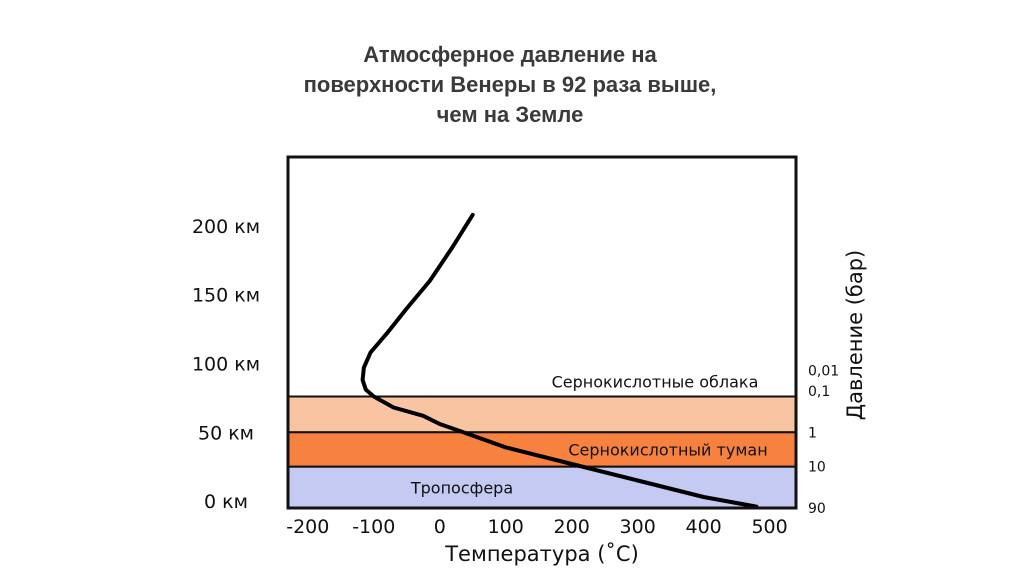  Describe the element at coordinates (817, 509) in the screenshot. I see `pressure-tick-label: 90` at that location.